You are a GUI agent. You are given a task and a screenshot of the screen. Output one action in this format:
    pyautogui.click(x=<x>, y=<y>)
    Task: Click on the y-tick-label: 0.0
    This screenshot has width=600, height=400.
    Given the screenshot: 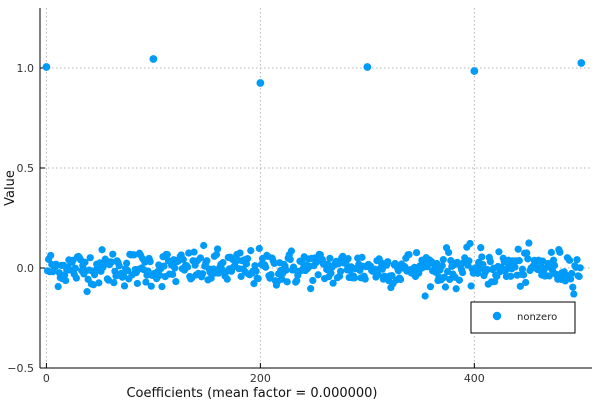 What is the action you would take?
    pyautogui.click(x=26, y=268)
    